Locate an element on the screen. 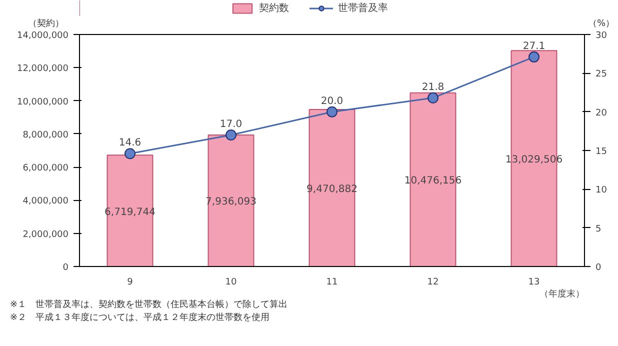 The height and width of the screenshot is (346, 618). y-tick-label: 0 is located at coordinates (65, 268).